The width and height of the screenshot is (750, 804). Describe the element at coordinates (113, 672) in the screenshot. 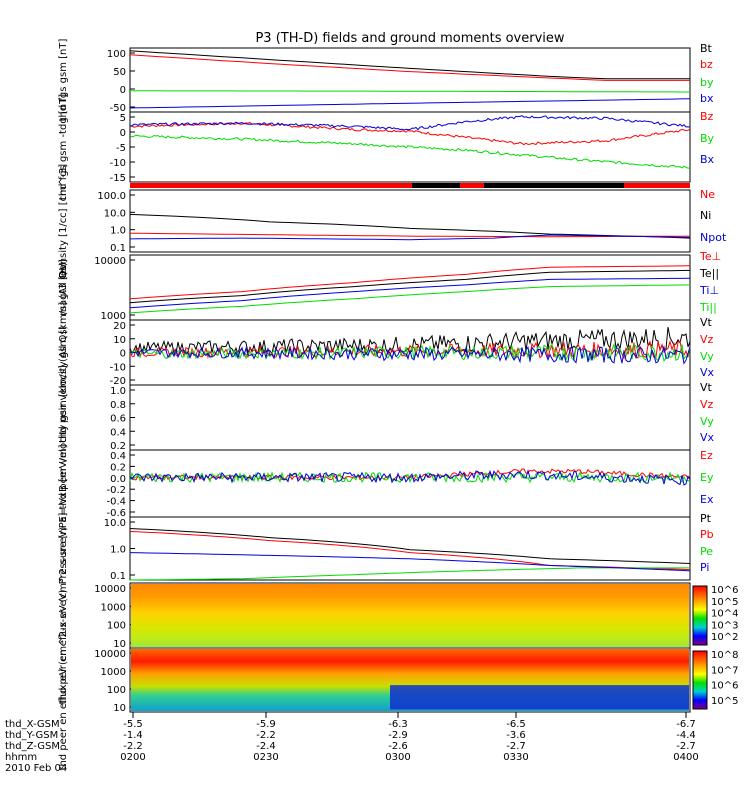

I see `ytick-electron_spectrogram: 1000` at that location.